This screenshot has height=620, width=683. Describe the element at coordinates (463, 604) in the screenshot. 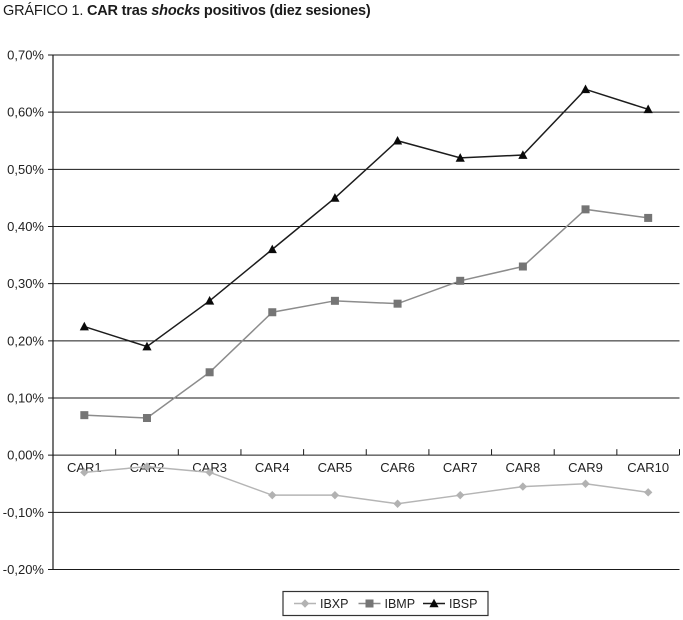

I see `legend-item-label: IBSP` at that location.